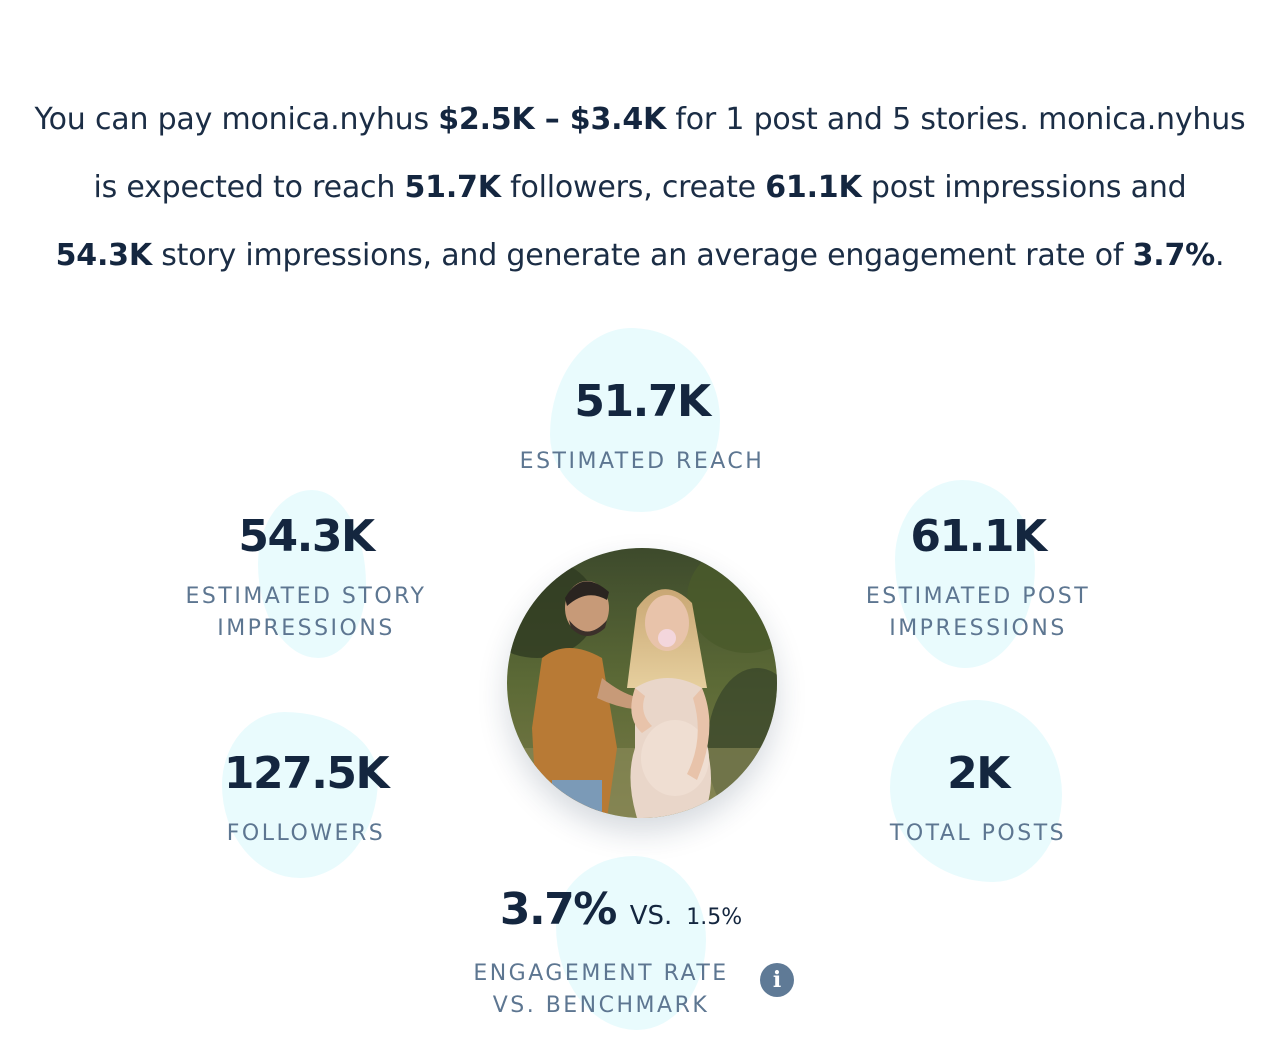 This screenshot has width=1280, height=1053. Describe the element at coordinates (777, 980) in the screenshot. I see `info-icon: i` at that location.